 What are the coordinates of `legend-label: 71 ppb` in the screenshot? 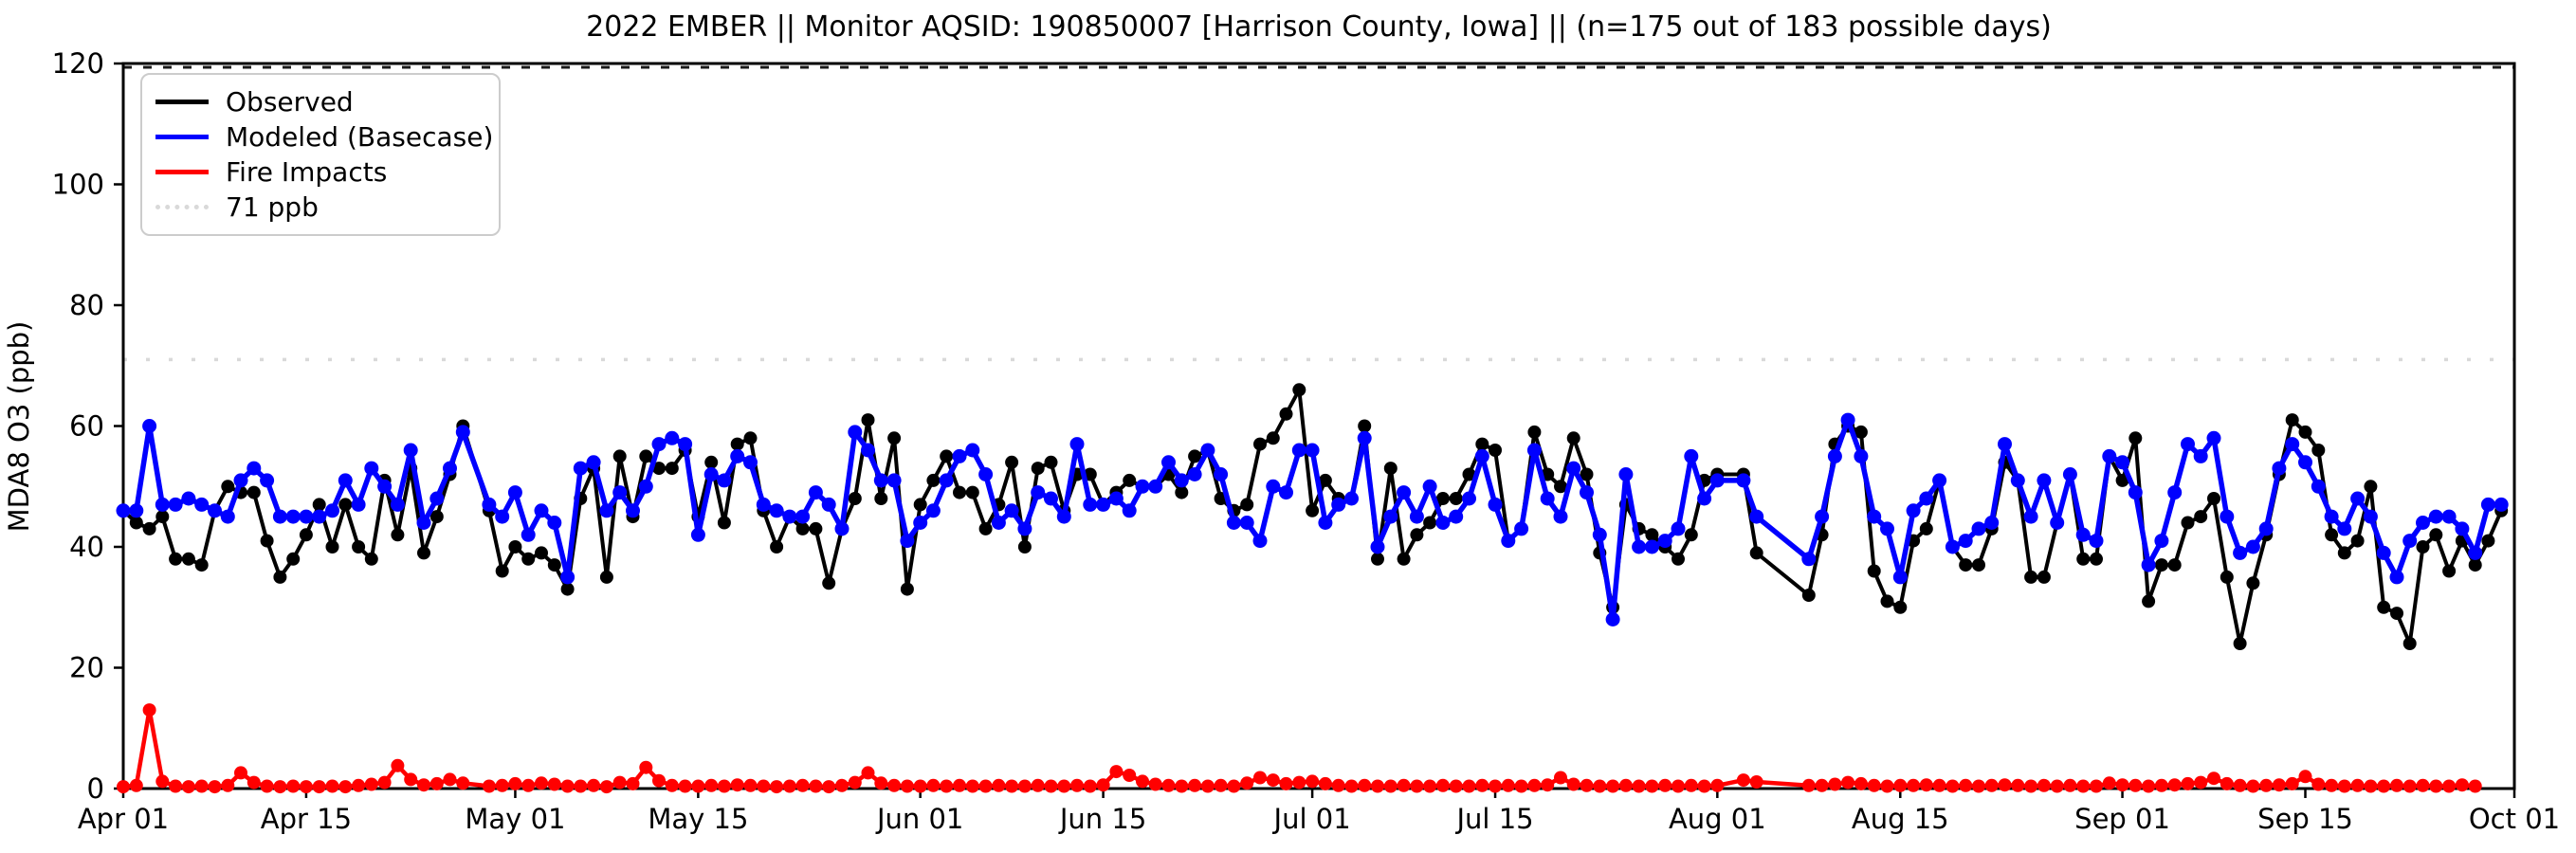 It's located at (272, 207).